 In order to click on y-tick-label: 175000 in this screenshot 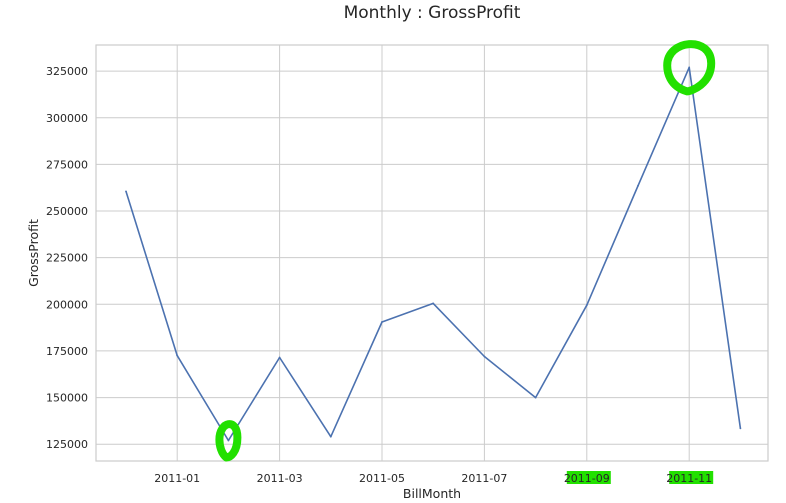, I will do `click(67, 351)`.